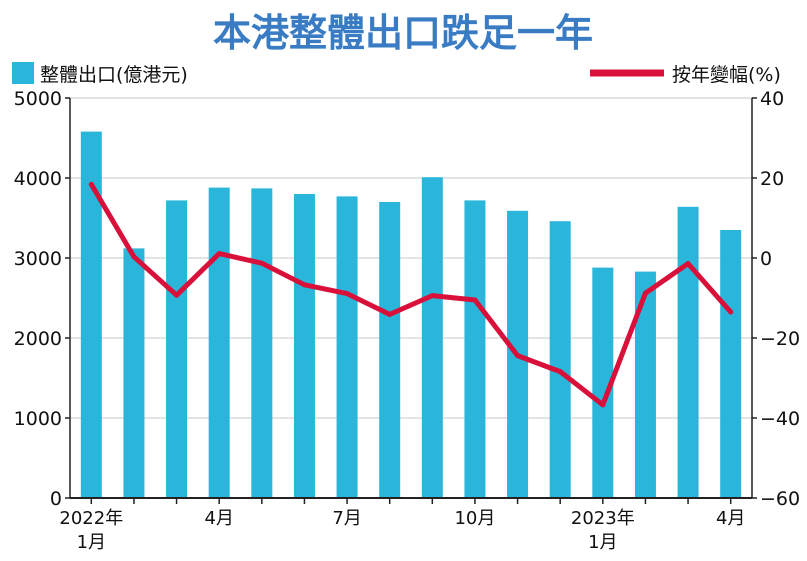 This screenshot has height=561, width=807. What do you see at coordinates (56, 499) in the screenshot?
I see `left-tick-label: 0` at bounding box center [56, 499].